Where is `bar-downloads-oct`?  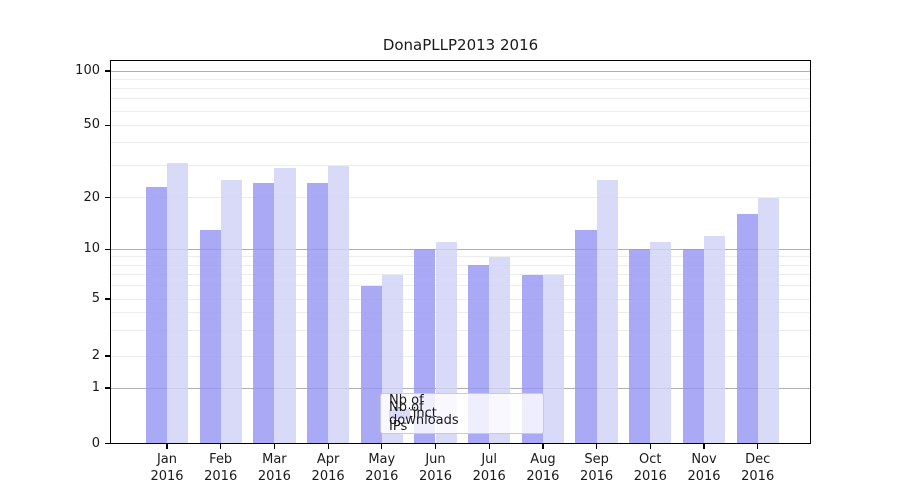
bar-downloads-oct is located at coordinates (661, 343).